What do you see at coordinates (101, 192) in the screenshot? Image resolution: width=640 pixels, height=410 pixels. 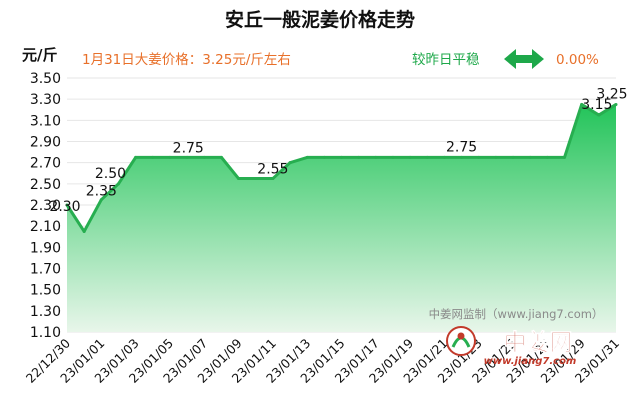 I see `data-label: 2.35` at bounding box center [101, 192].